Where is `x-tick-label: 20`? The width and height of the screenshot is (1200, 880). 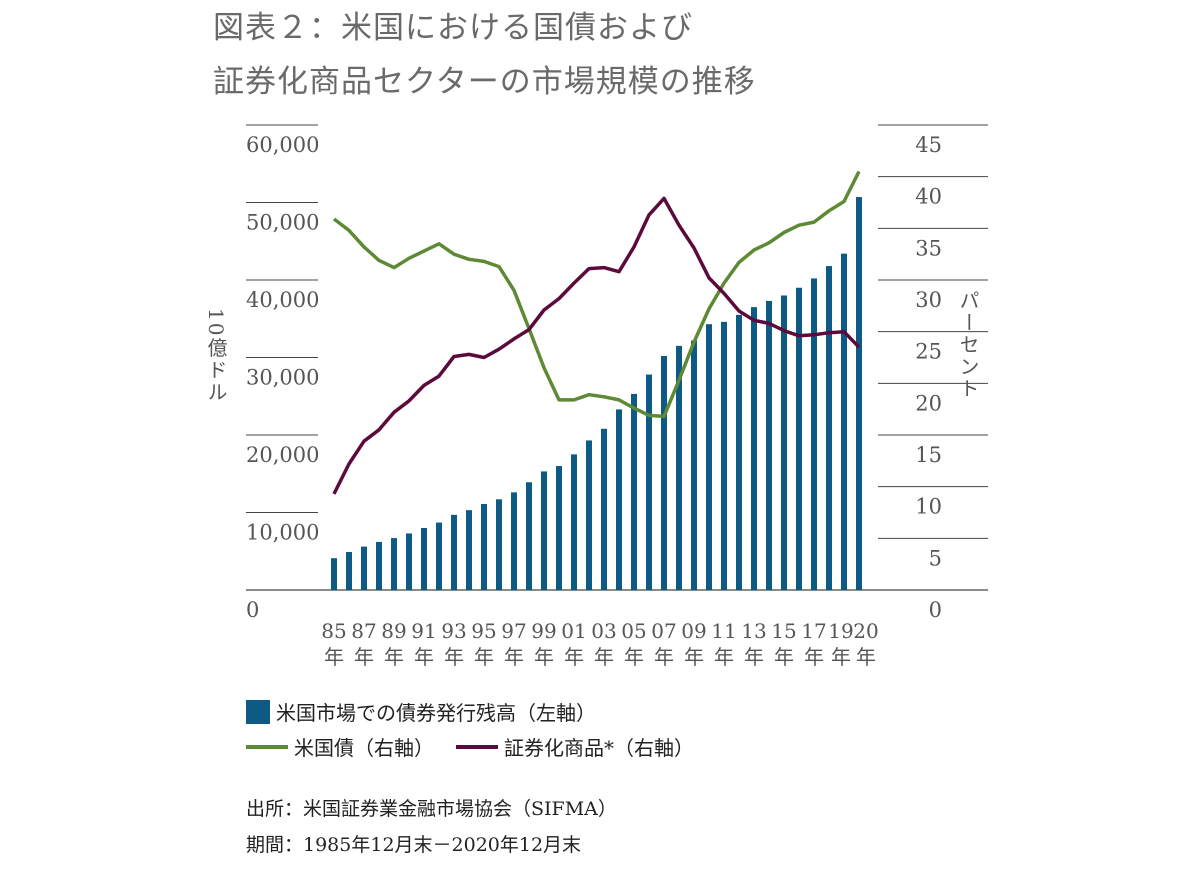 x-tick-label: 20 is located at coordinates (865, 631).